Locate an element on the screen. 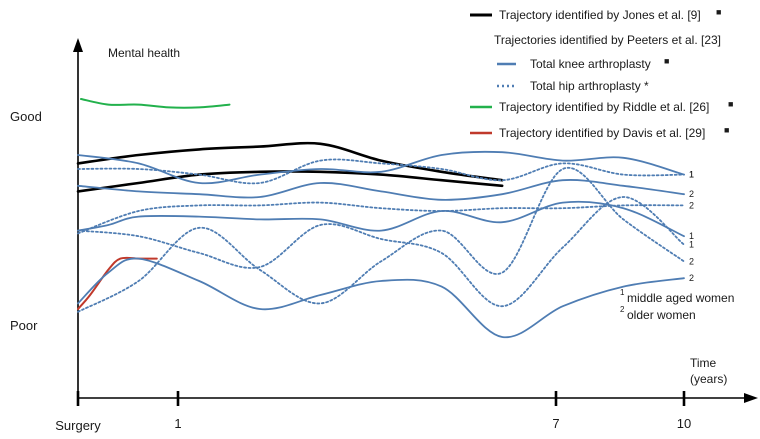 Image resolution: width=760 pixels, height=439 pixels. legend-marker-riddle: ■ is located at coordinates (730, 104).